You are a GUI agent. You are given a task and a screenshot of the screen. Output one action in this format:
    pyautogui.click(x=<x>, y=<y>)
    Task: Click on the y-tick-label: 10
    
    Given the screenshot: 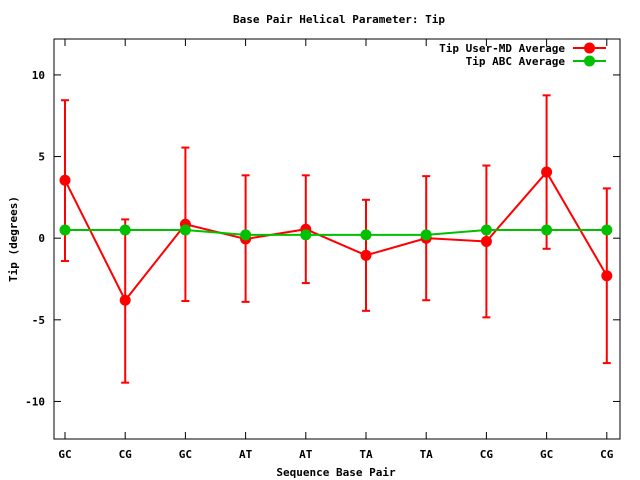 What is the action you would take?
    pyautogui.click(x=38, y=75)
    